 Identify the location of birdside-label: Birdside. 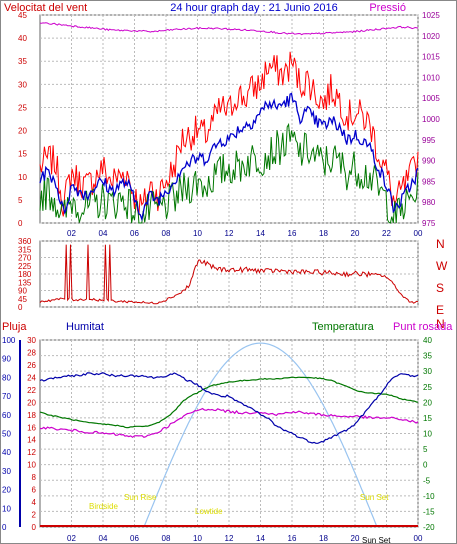
(103, 506).